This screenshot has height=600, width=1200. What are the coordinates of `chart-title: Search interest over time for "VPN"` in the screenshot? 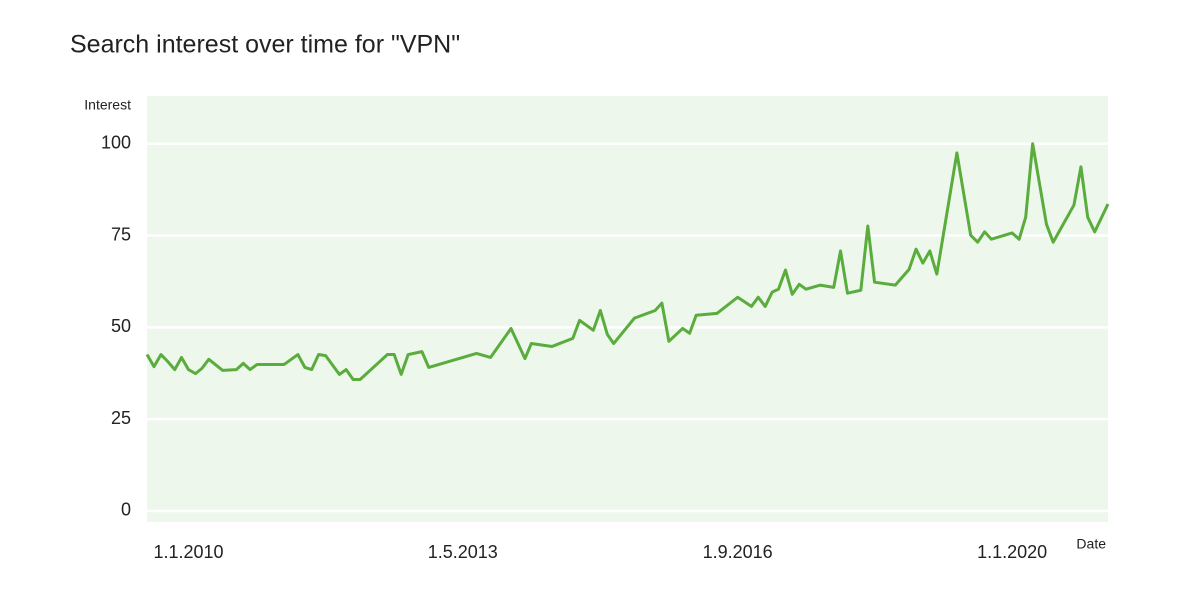 It's located at (265, 45).